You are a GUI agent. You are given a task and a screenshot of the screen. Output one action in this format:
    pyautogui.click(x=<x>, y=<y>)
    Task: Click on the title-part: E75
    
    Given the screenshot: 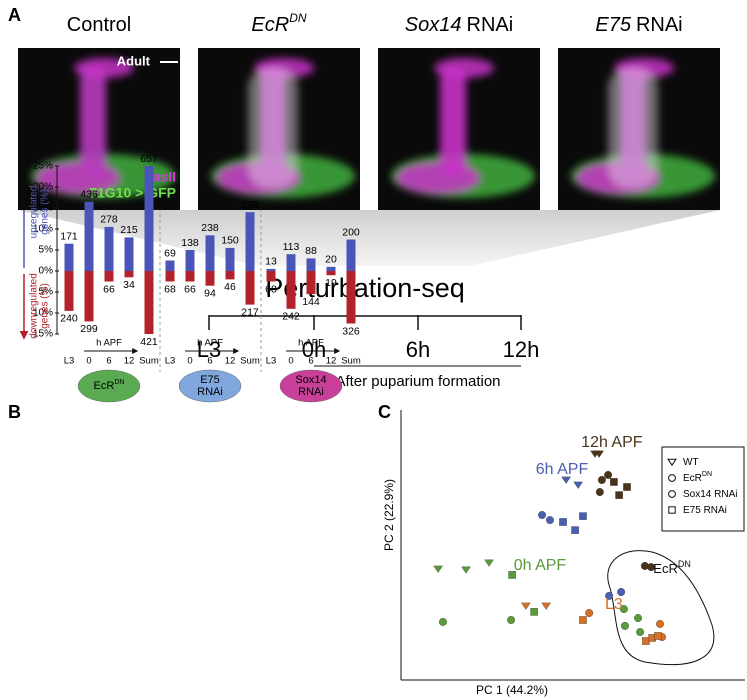 What is the action you would take?
    pyautogui.click(x=613, y=25)
    